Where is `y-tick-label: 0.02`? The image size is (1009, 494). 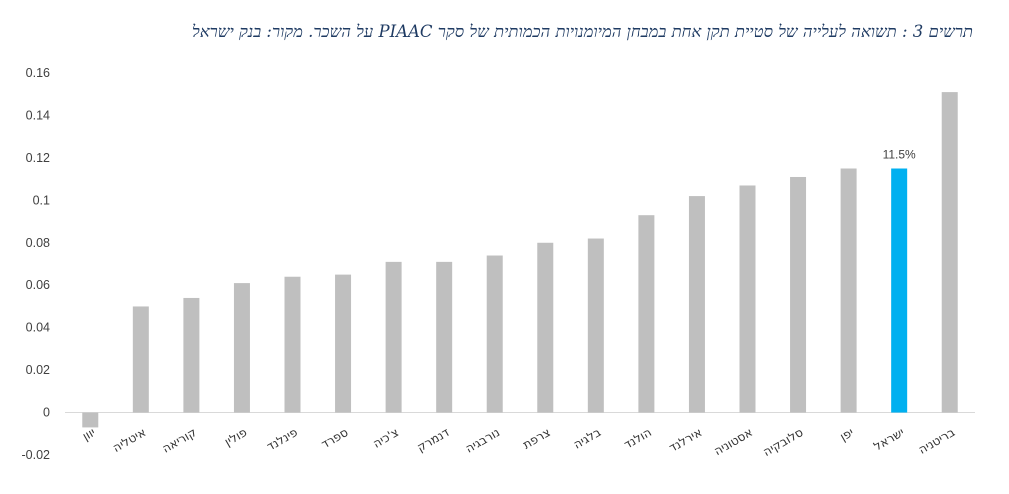 y-tick-label: 0.02 is located at coordinates (38, 370).